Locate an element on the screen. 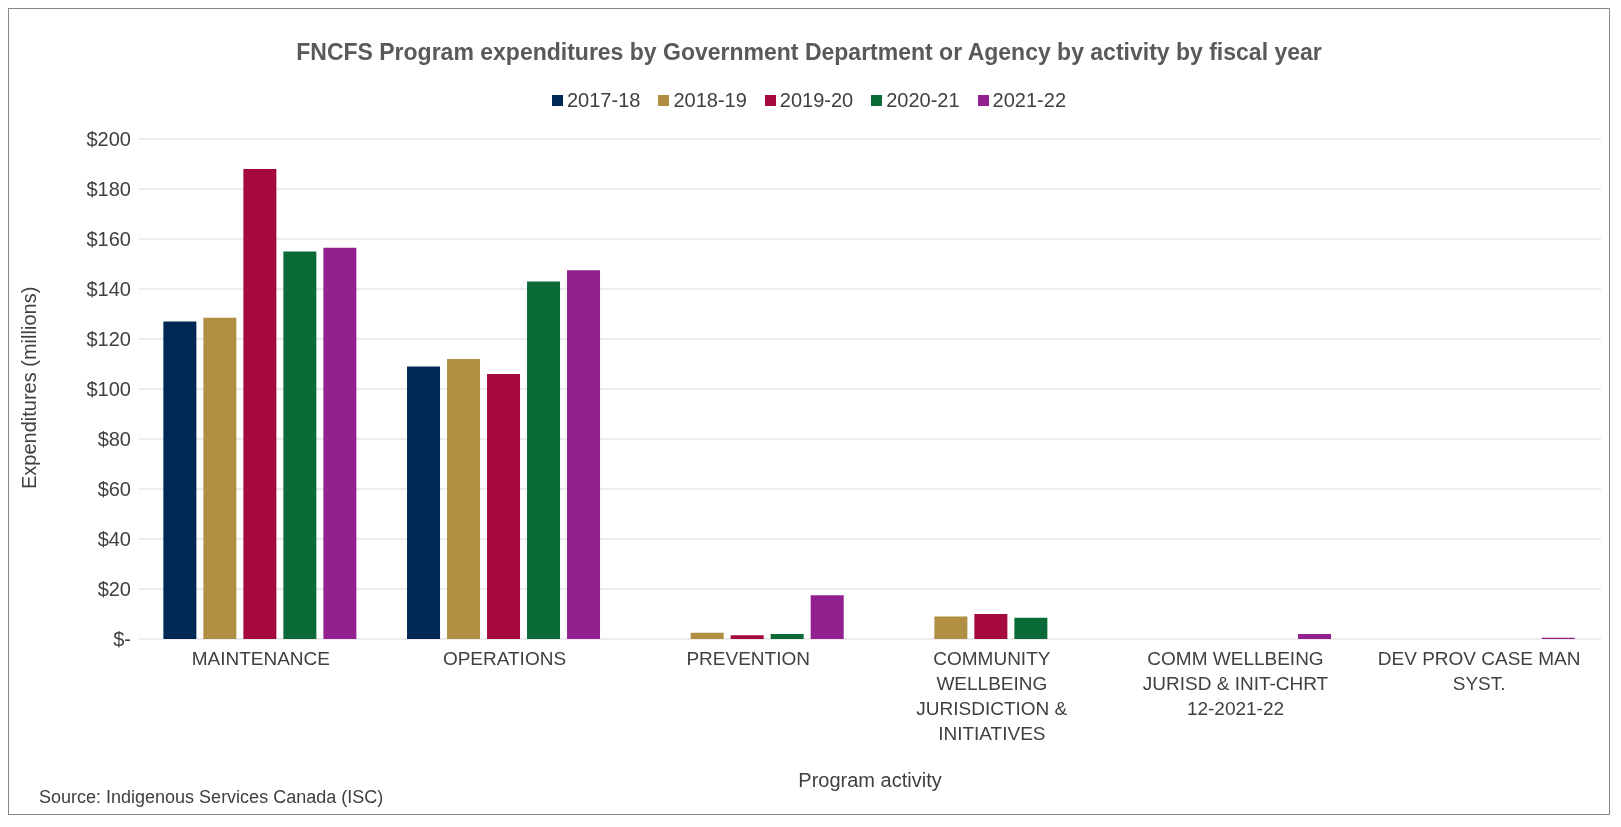  legend-label: 2018-19 is located at coordinates (709, 100).